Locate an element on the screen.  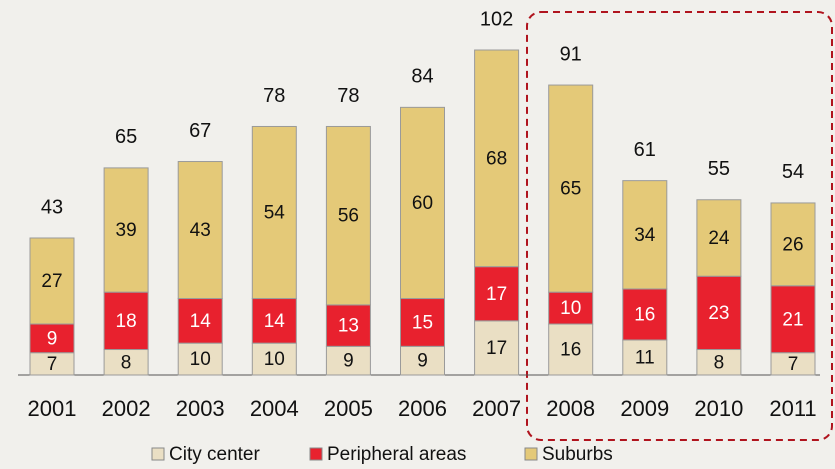
segment-label: 21 is located at coordinates (792, 319).